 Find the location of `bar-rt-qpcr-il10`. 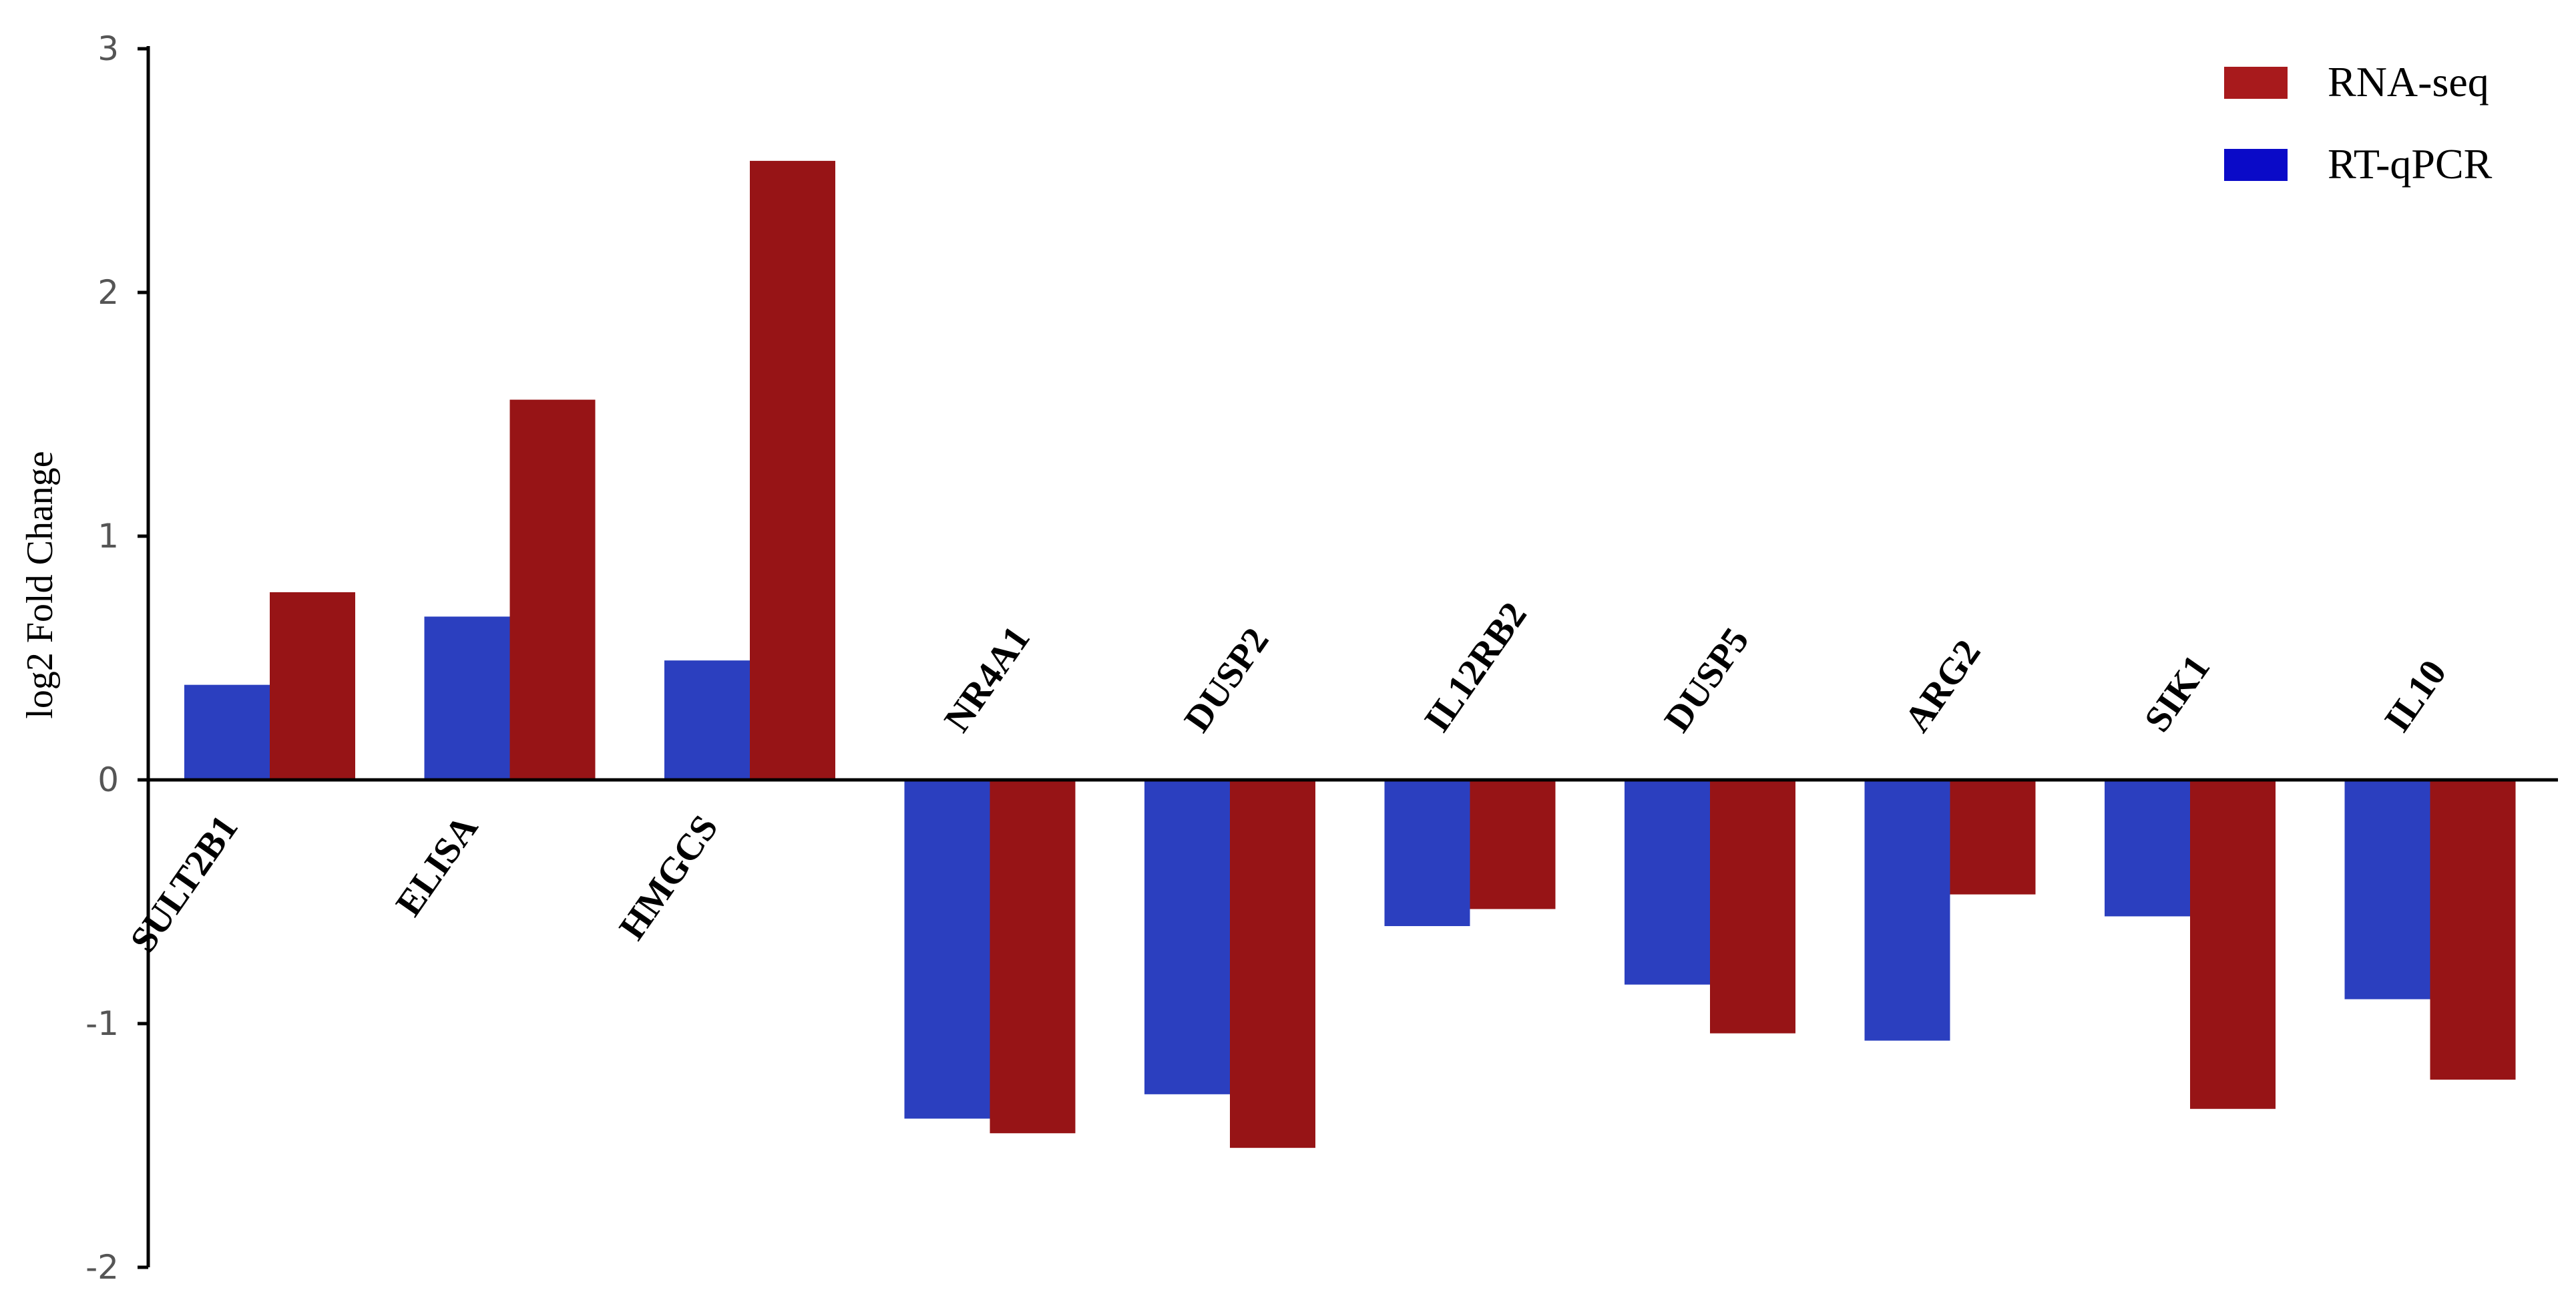

bar-rt-qpcr-il10 is located at coordinates (2387, 890).